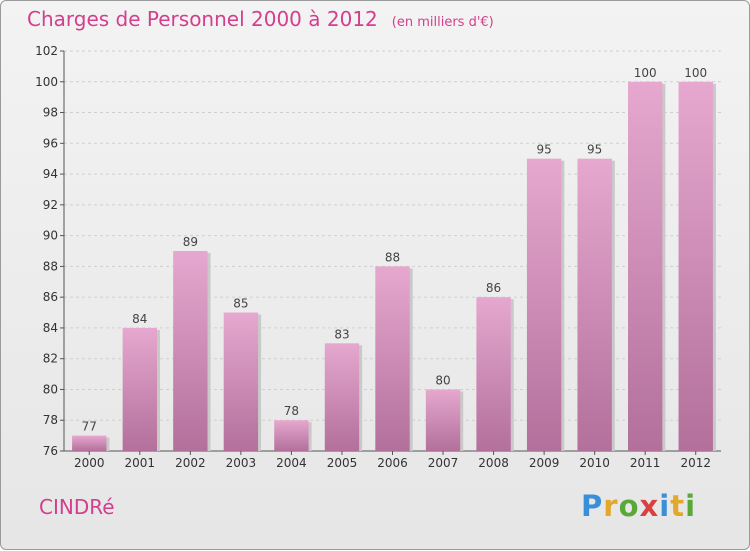  I want to click on x-tick-label: 2007, so click(443, 463).